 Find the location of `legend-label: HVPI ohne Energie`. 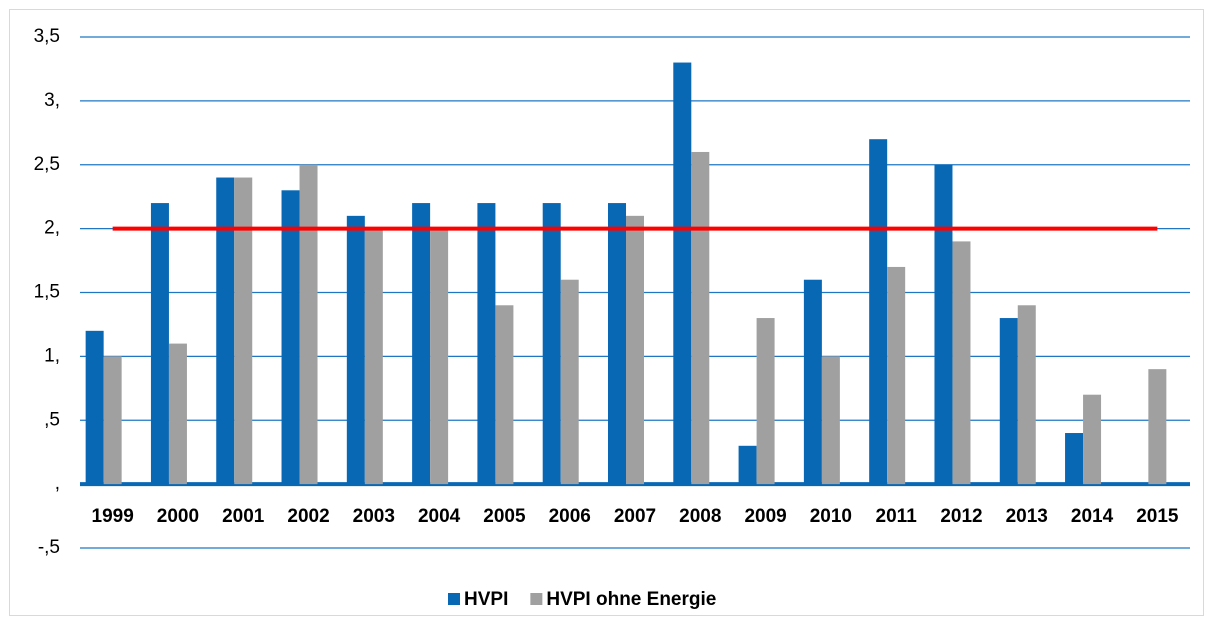

legend-label: HVPI ohne Energie is located at coordinates (631, 599).